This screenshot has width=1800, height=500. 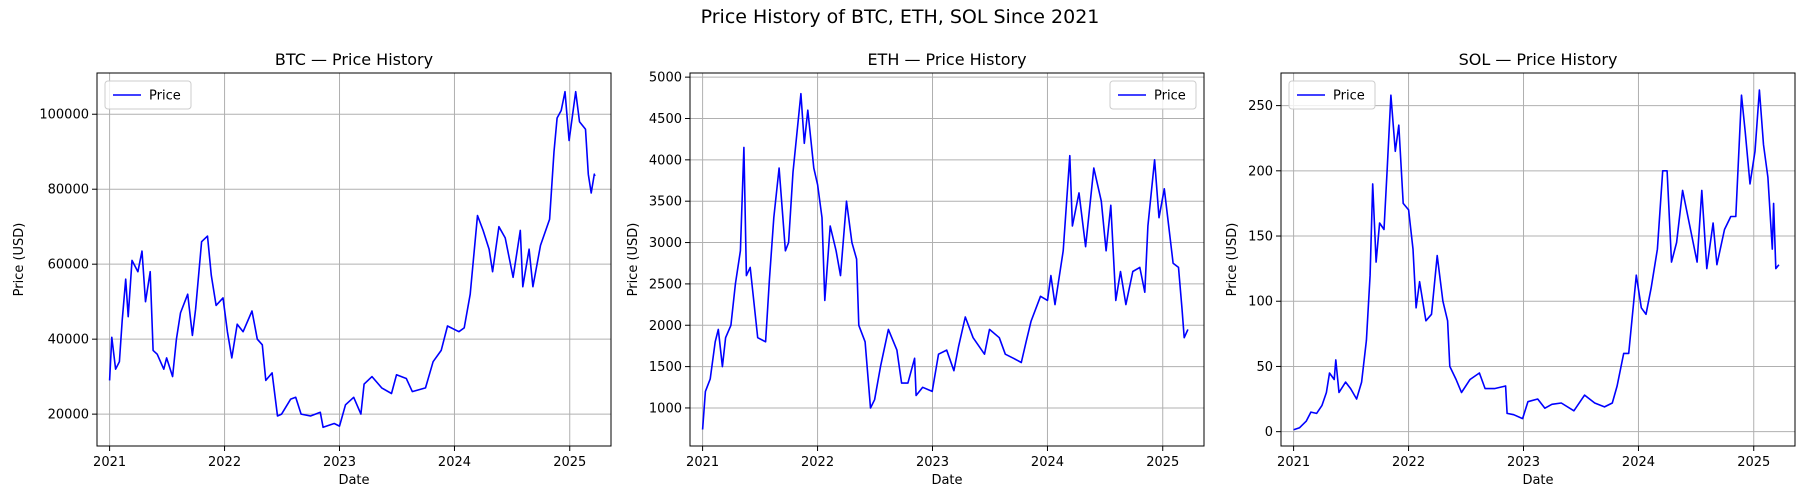 What do you see at coordinates (1260, 237) in the screenshot?
I see `y-tick-label: 150` at bounding box center [1260, 237].